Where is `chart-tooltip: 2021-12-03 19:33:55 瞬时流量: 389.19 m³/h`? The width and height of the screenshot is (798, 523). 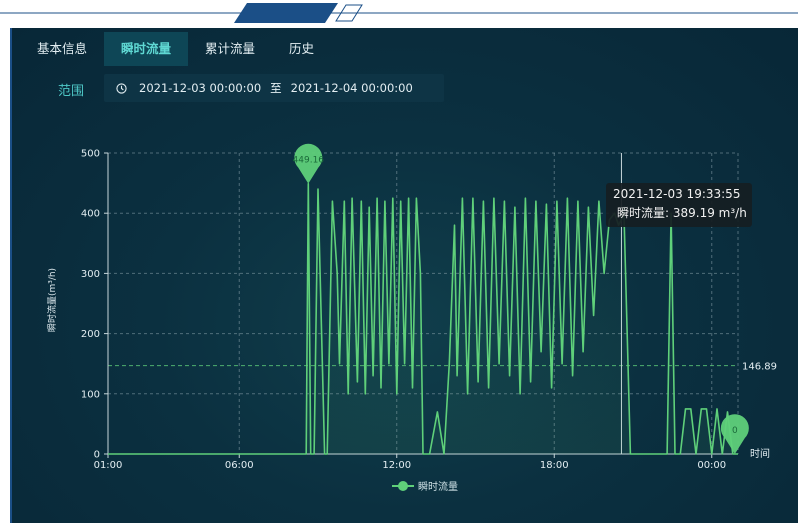 chart-tooltip: 2021-12-03 19:33:55 瞬时流量: 389.19 m³/h is located at coordinates (679, 205).